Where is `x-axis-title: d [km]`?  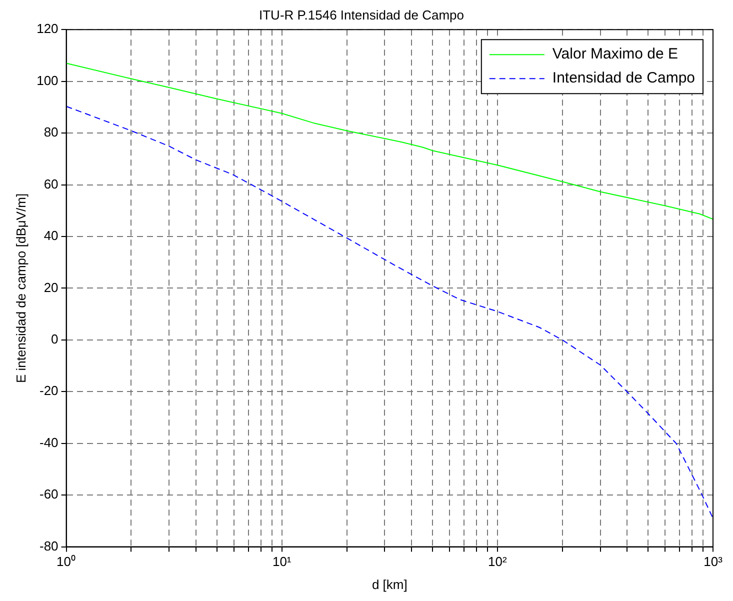 x-axis-title: d [km] is located at coordinates (390, 584).